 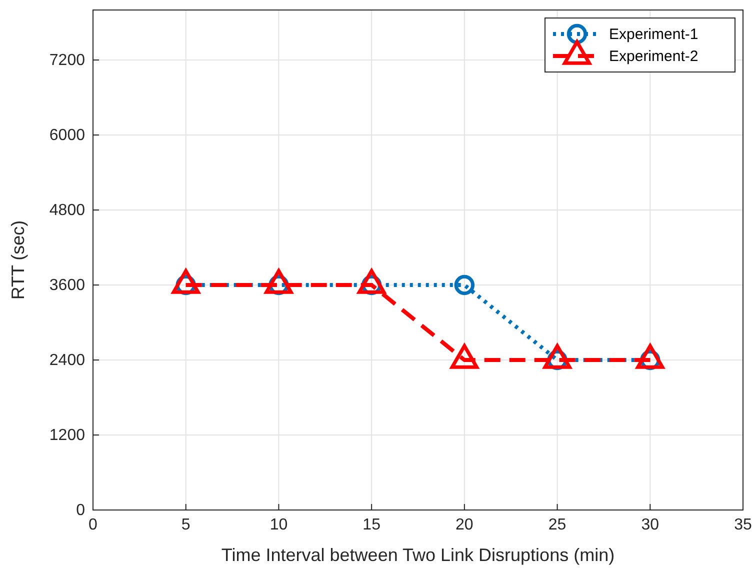 I want to click on x-tick-label: 15, so click(x=371, y=525).